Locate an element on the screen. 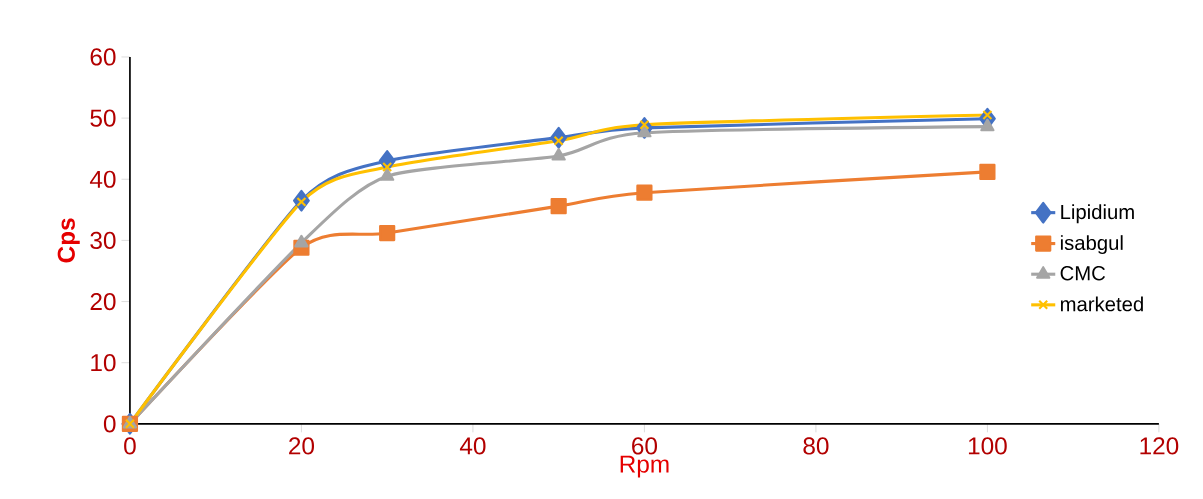  y-tick-label: 60 is located at coordinates (103, 57).